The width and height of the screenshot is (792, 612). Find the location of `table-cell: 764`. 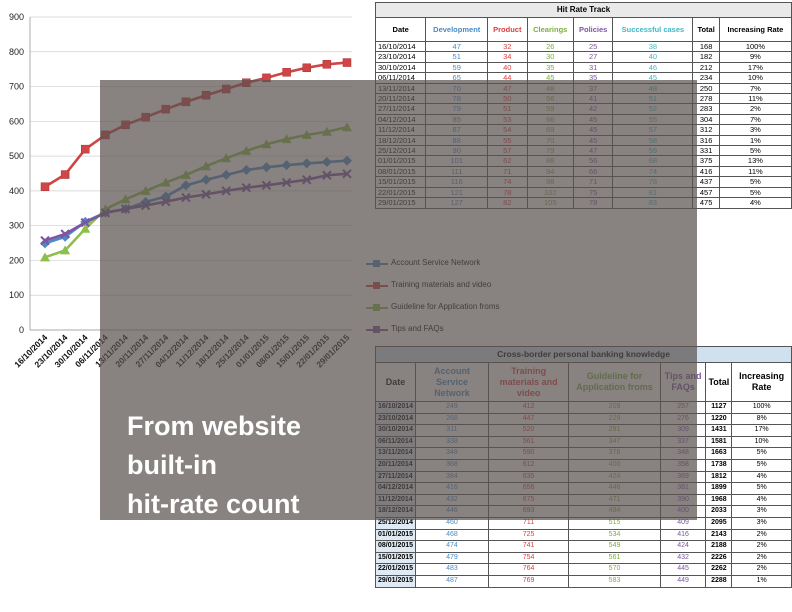

table-cell: 764 is located at coordinates (528, 569).